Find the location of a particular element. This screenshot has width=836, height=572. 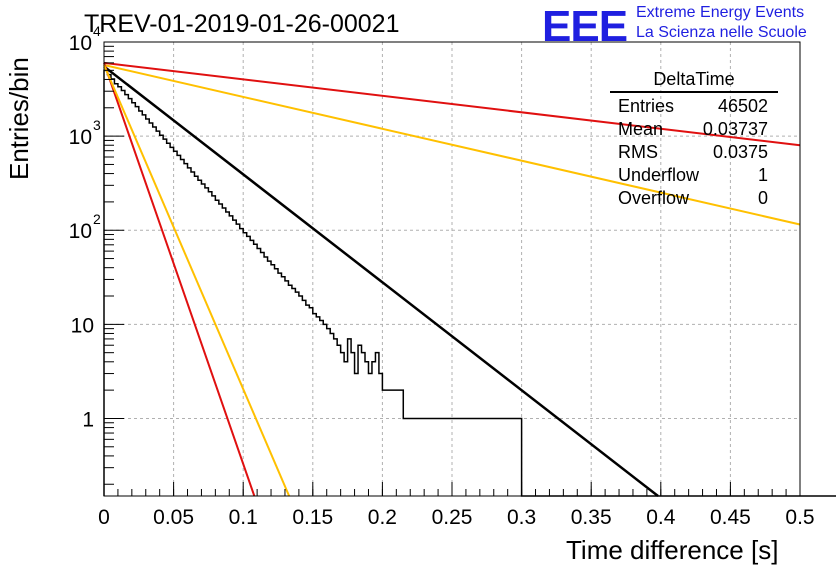

stats-value: 0 is located at coordinates (762, 198).